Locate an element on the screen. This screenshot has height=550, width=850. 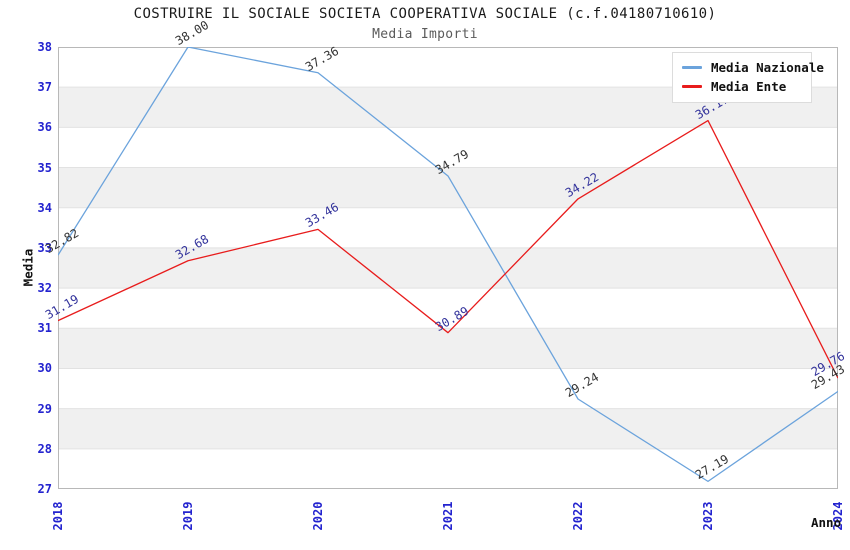
x-tick-2021: 2021 is located at coordinates (448, 516).